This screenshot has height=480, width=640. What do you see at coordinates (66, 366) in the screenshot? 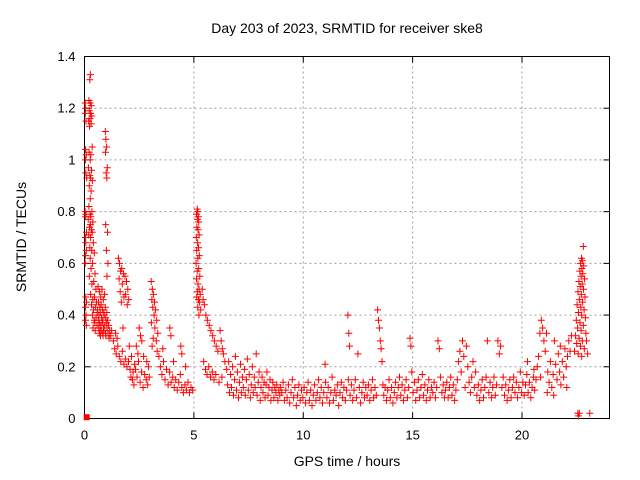
I see `y-tick-label: 0.2` at bounding box center [66, 366].